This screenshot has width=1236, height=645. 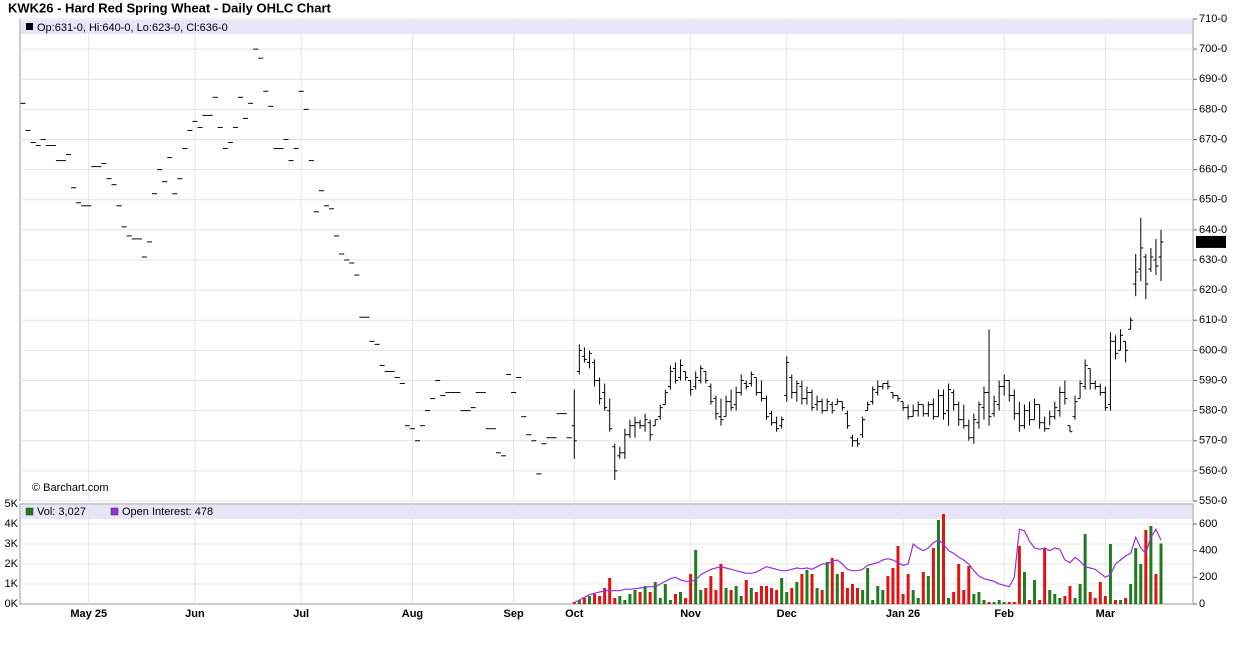 I want to click on y-tick-label: 1K, so click(x=12, y=584).